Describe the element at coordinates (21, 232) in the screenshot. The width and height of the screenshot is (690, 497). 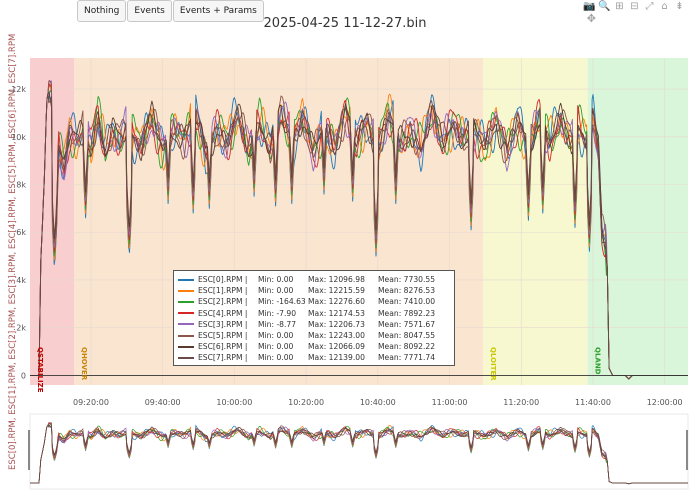
I see `y-tick-label: 6k` at that location.